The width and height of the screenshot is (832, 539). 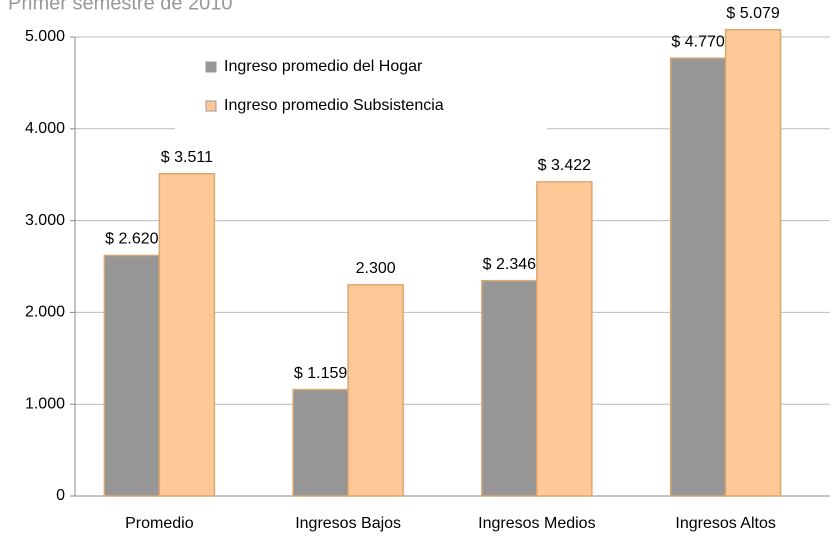 I want to click on data-label: $ 3.511, so click(x=187, y=157).